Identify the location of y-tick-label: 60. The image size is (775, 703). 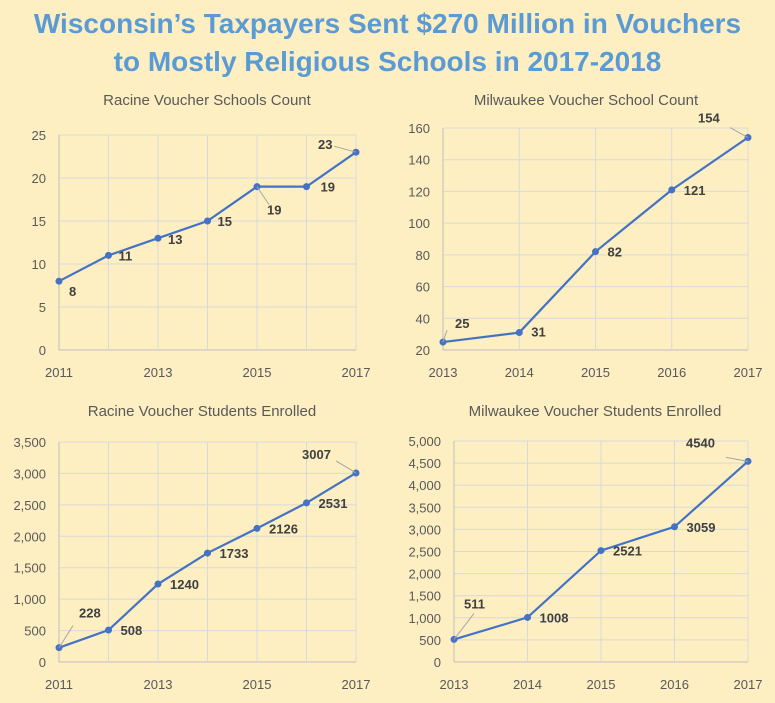
(423, 287).